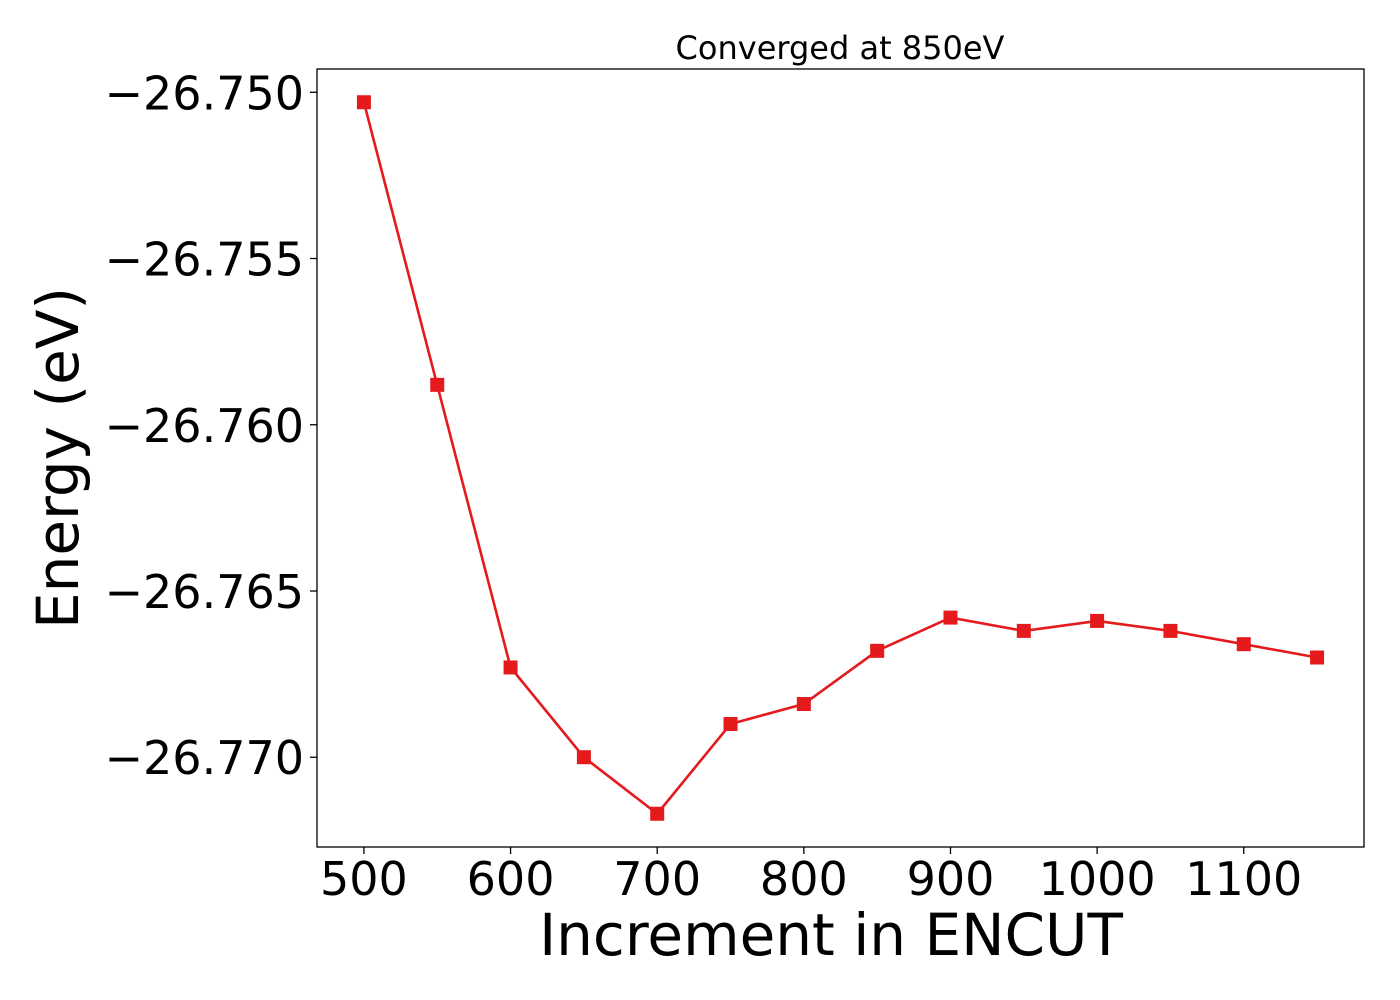 The width and height of the screenshot is (1400, 1000). What do you see at coordinates (58, 458) in the screenshot?
I see `y-axis-label: Energy (eV)` at bounding box center [58, 458].